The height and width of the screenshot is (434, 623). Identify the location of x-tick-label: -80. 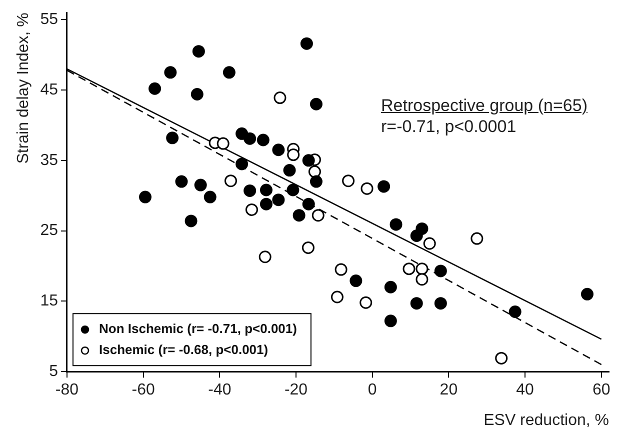
(67, 390).